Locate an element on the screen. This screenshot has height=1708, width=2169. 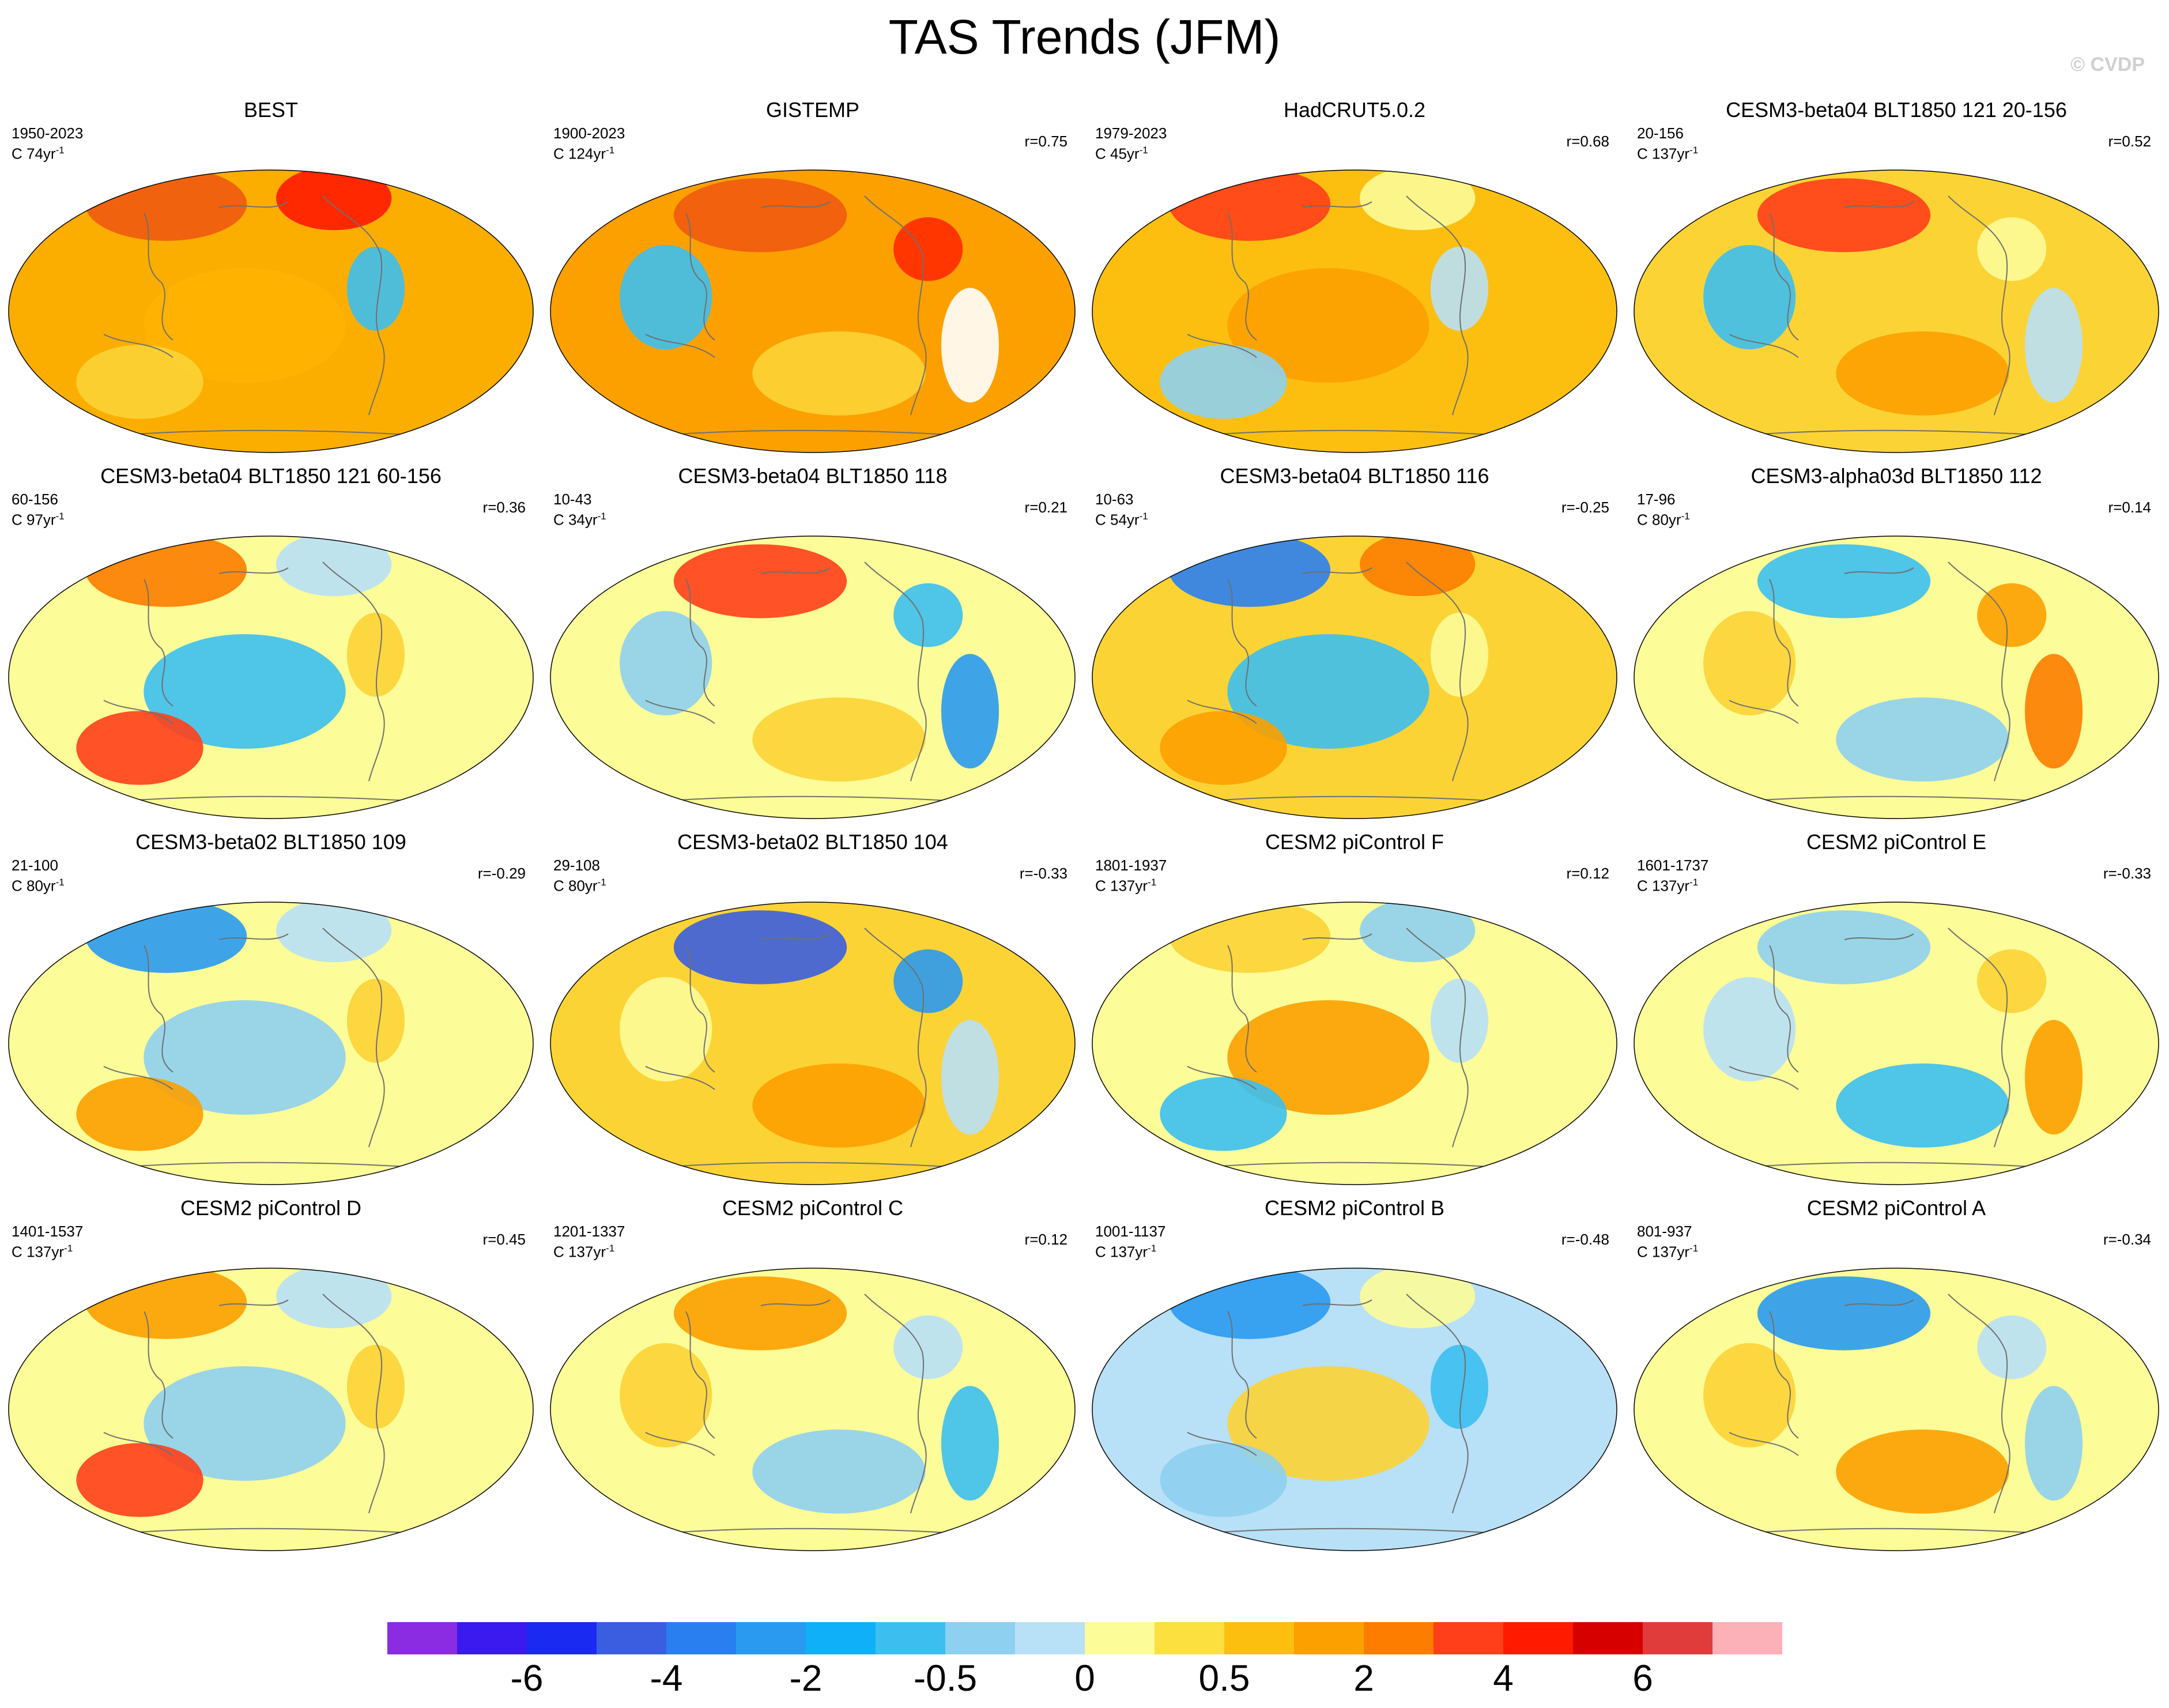
panel-pattern-correlation: r=0.68 is located at coordinates (1587, 141).